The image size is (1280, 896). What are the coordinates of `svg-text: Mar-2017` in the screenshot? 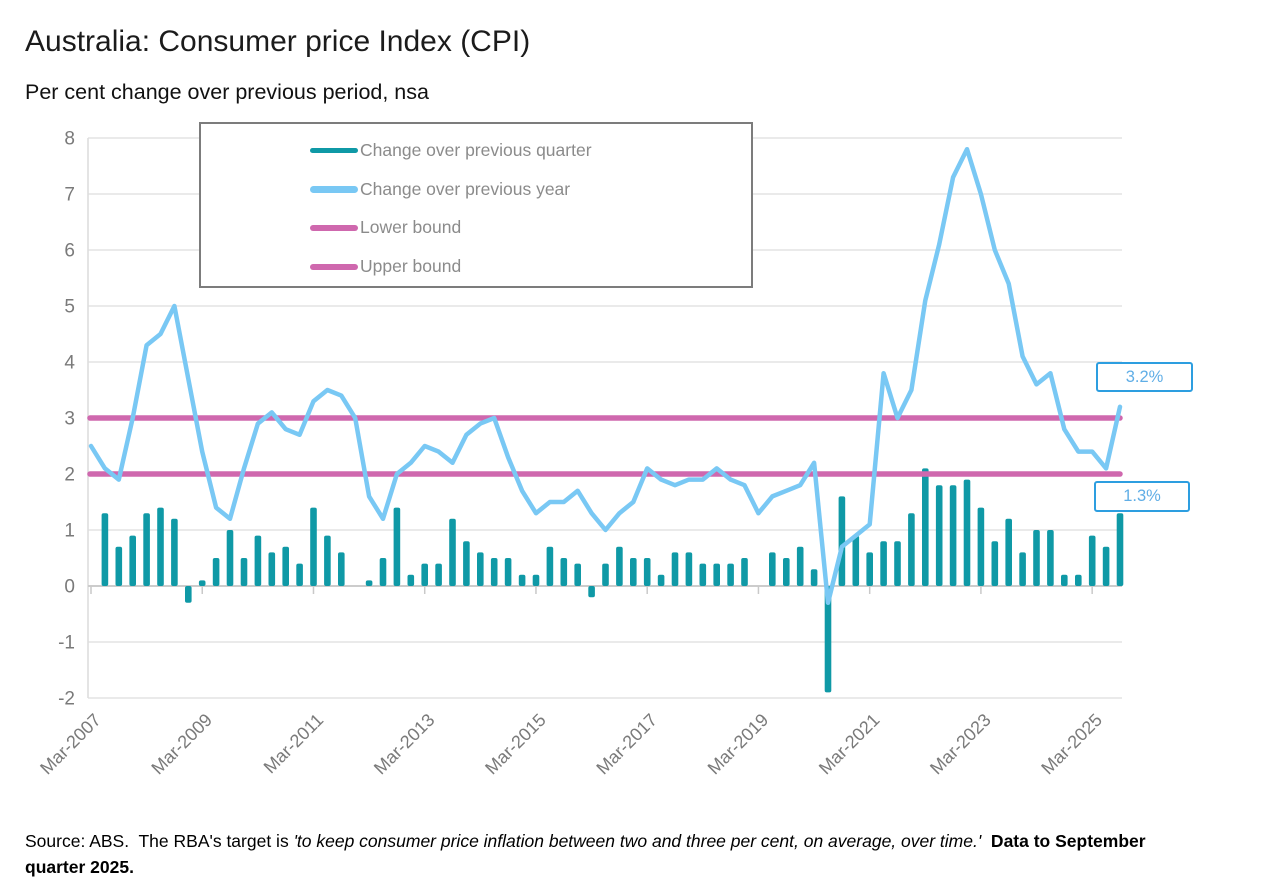 It's located at (626, 744).